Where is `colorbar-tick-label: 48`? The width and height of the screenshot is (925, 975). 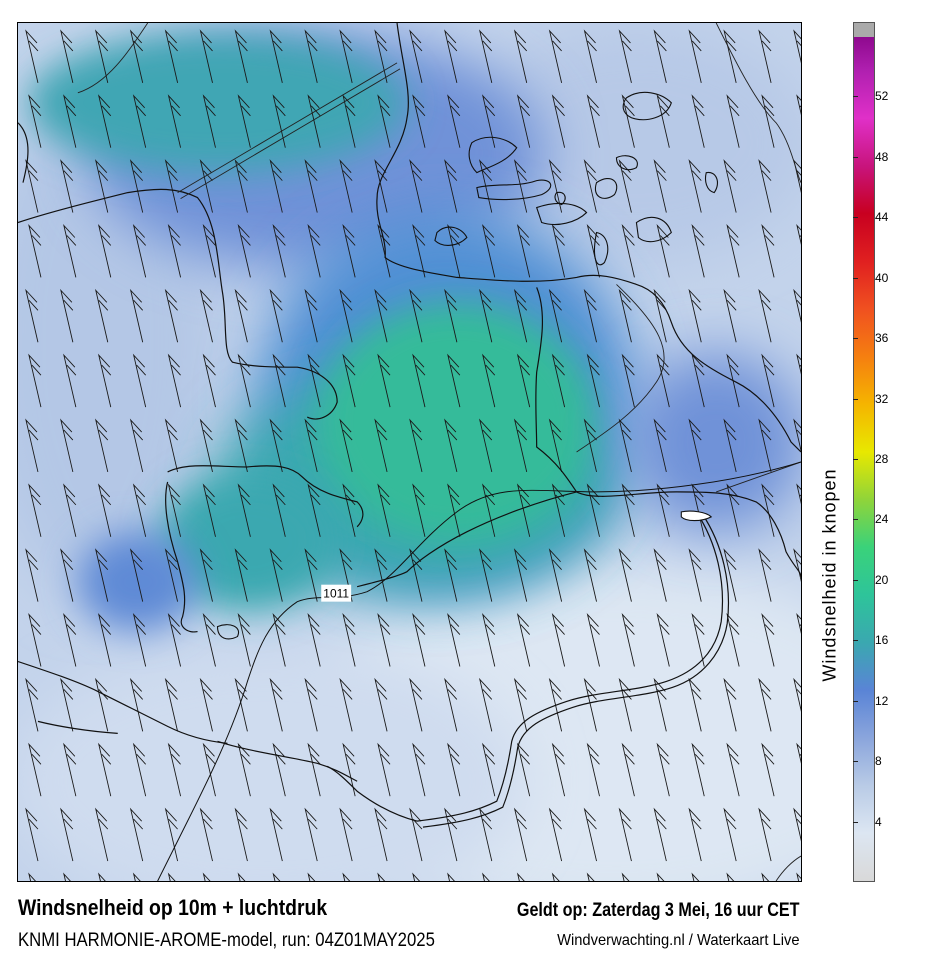 colorbar-tick-label: 48 is located at coordinates (882, 156).